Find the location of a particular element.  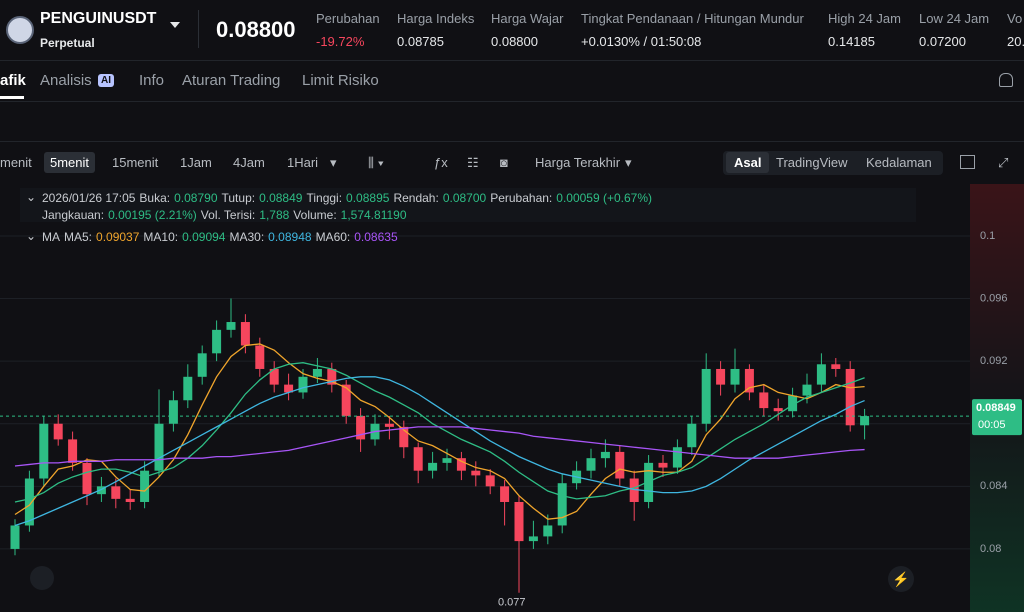

flash-button: ⚡ is located at coordinates (901, 579).